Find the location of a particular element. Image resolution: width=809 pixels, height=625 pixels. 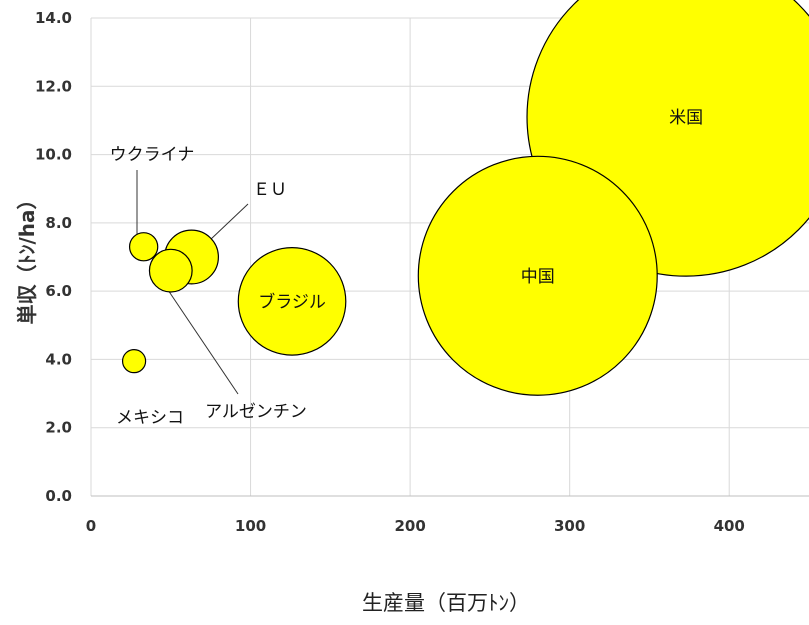

x-tick-label: 400 is located at coordinates (729, 526).